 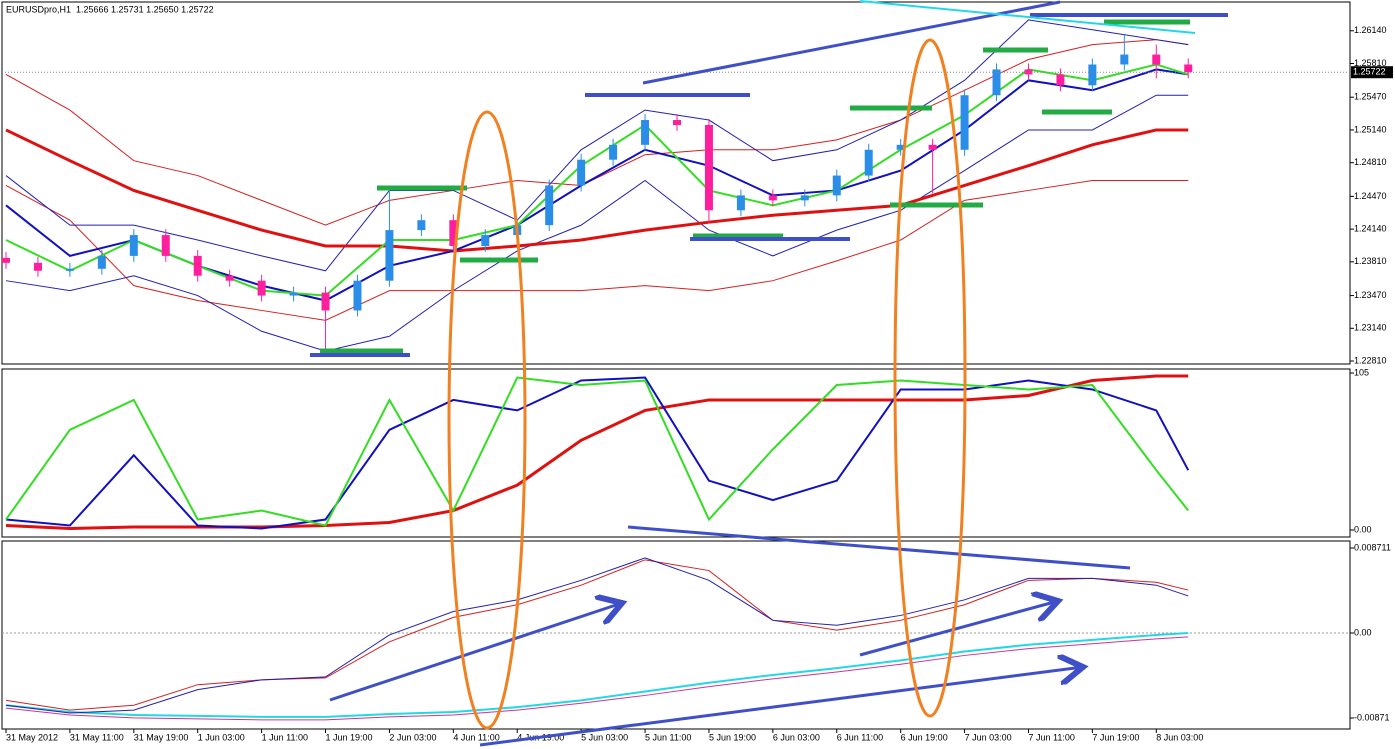 What do you see at coordinates (1370, 295) in the screenshot?
I see `y-tick-label: 1.23470` at bounding box center [1370, 295].